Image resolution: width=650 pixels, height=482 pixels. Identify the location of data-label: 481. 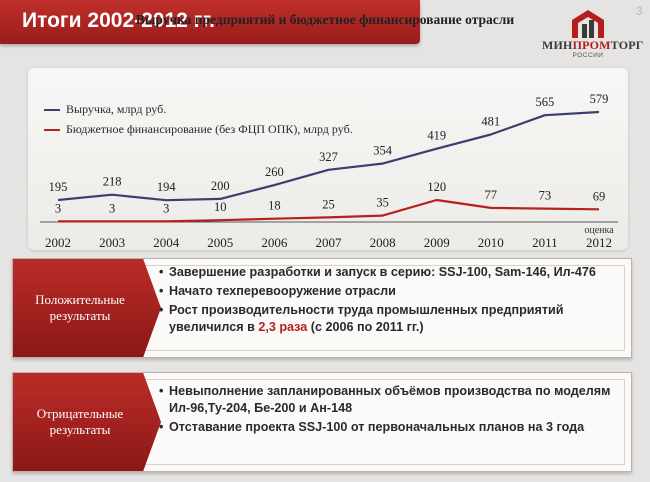
(490, 122).